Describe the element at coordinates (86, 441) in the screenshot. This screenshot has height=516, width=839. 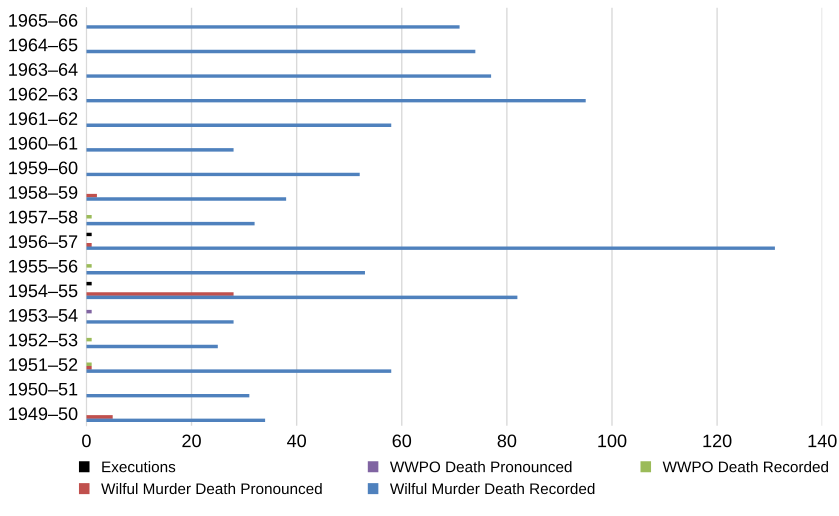
I see `x-tick-label: 0` at that location.